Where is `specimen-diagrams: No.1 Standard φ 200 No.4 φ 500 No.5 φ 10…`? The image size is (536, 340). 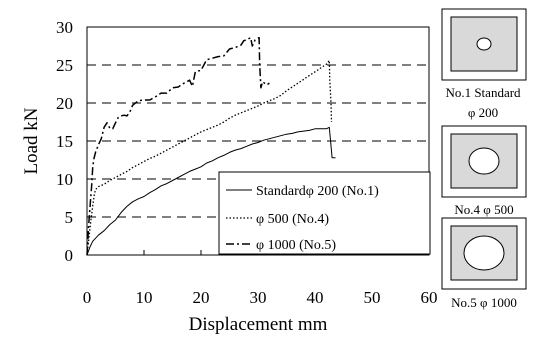
specimen-diagrams: No.1 Standard φ 200 No.4 φ 500 No.5 φ 10… is located at coordinates (484, 159).